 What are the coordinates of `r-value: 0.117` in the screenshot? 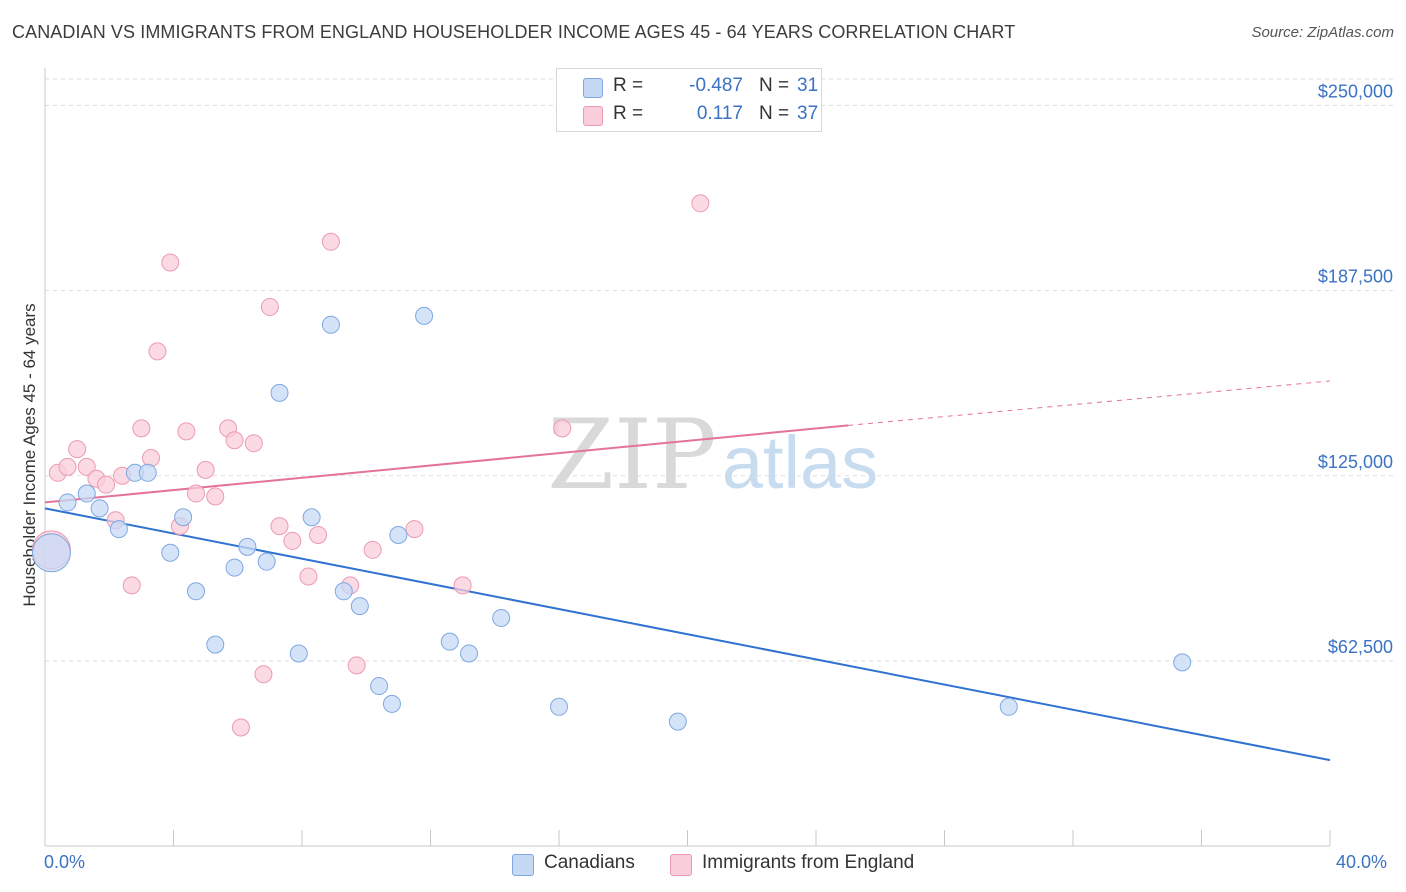 It's located at (719, 113).